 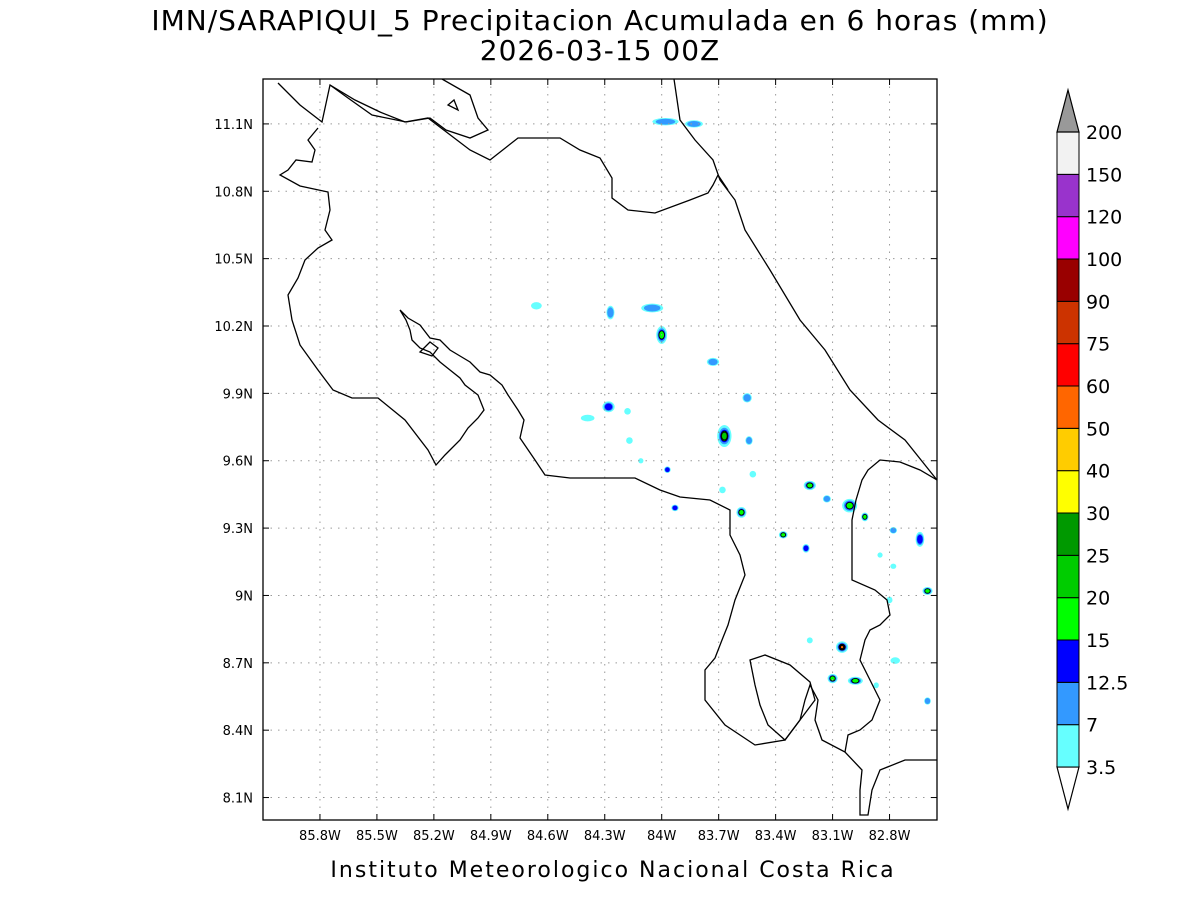 What do you see at coordinates (1068, 789) in the screenshot?
I see `colorbar-lower-arrow` at bounding box center [1068, 789].